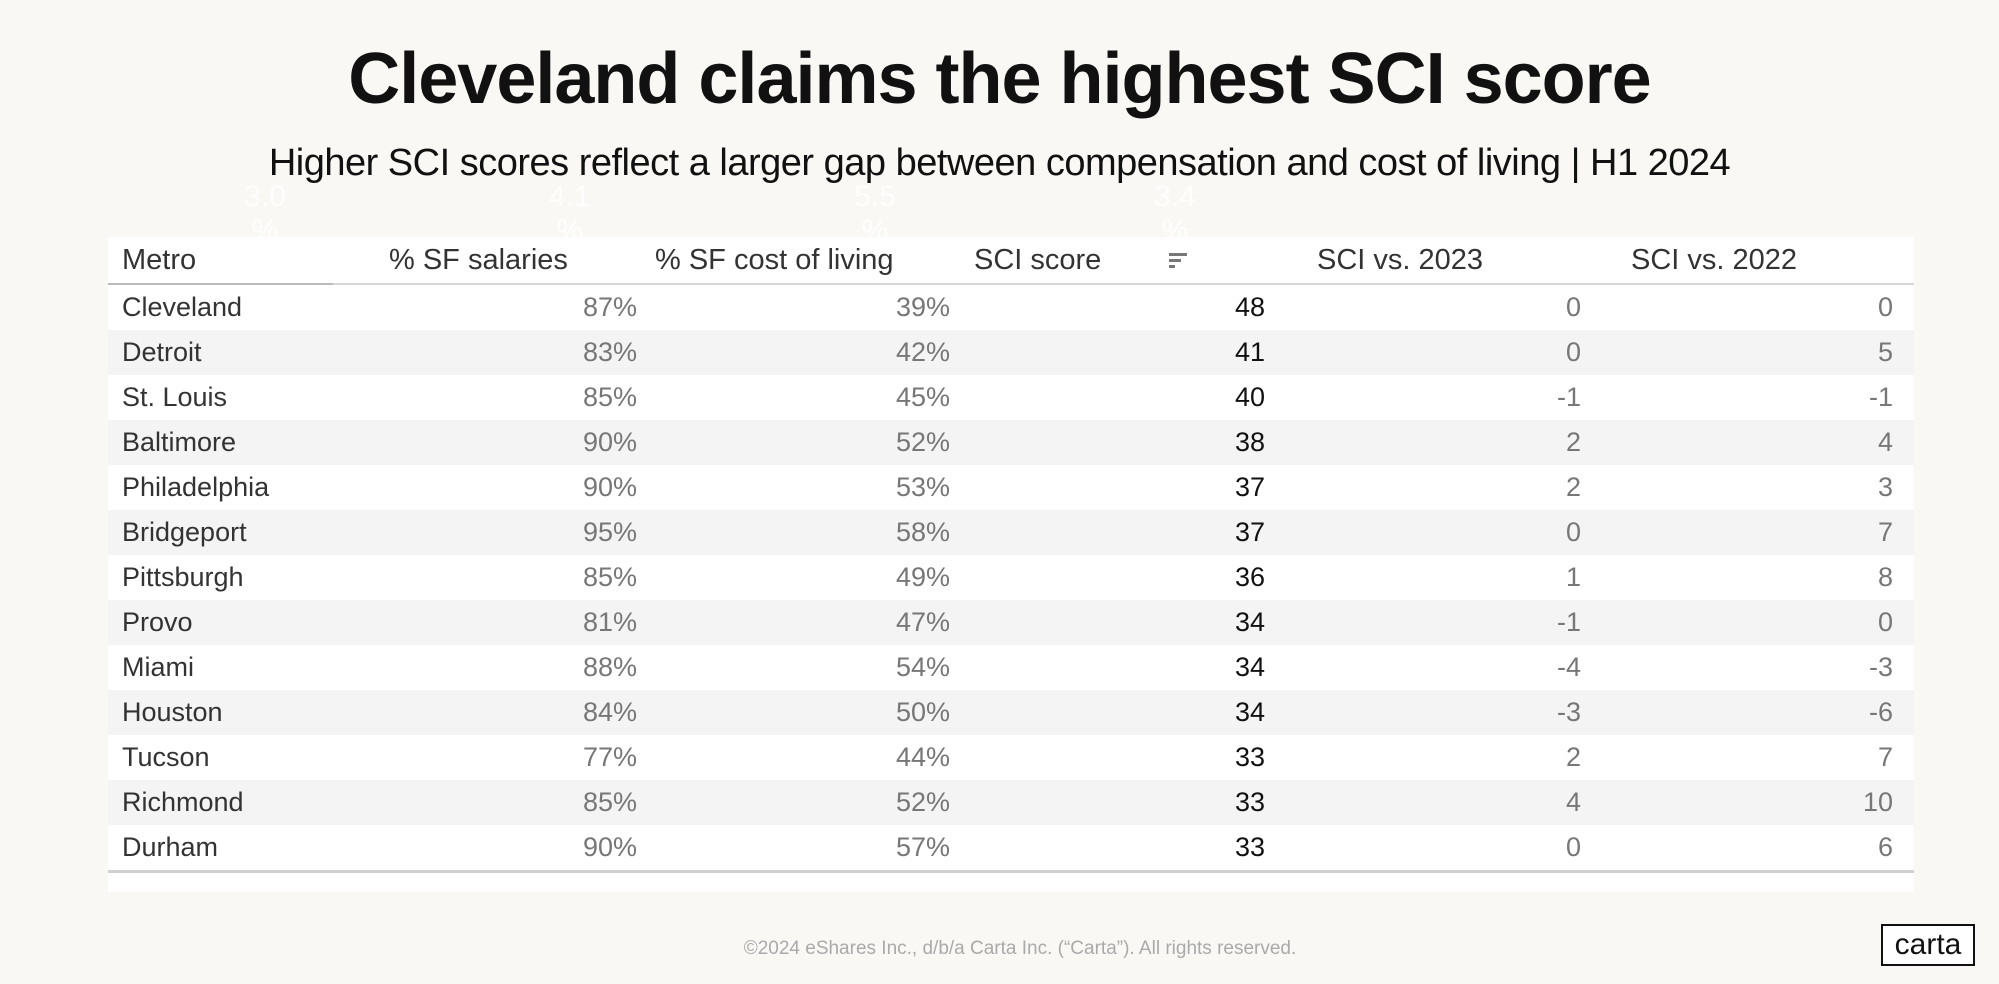 The image size is (1999, 984). I want to click on cell-metro: Philadelphia, so click(196, 487).